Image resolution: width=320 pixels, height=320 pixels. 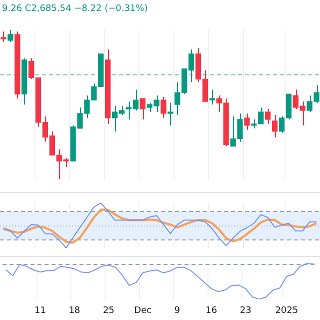 I want to click on text: 9.26 C2,685.54 −8.22 (−0.31%), so click(x=75, y=9).